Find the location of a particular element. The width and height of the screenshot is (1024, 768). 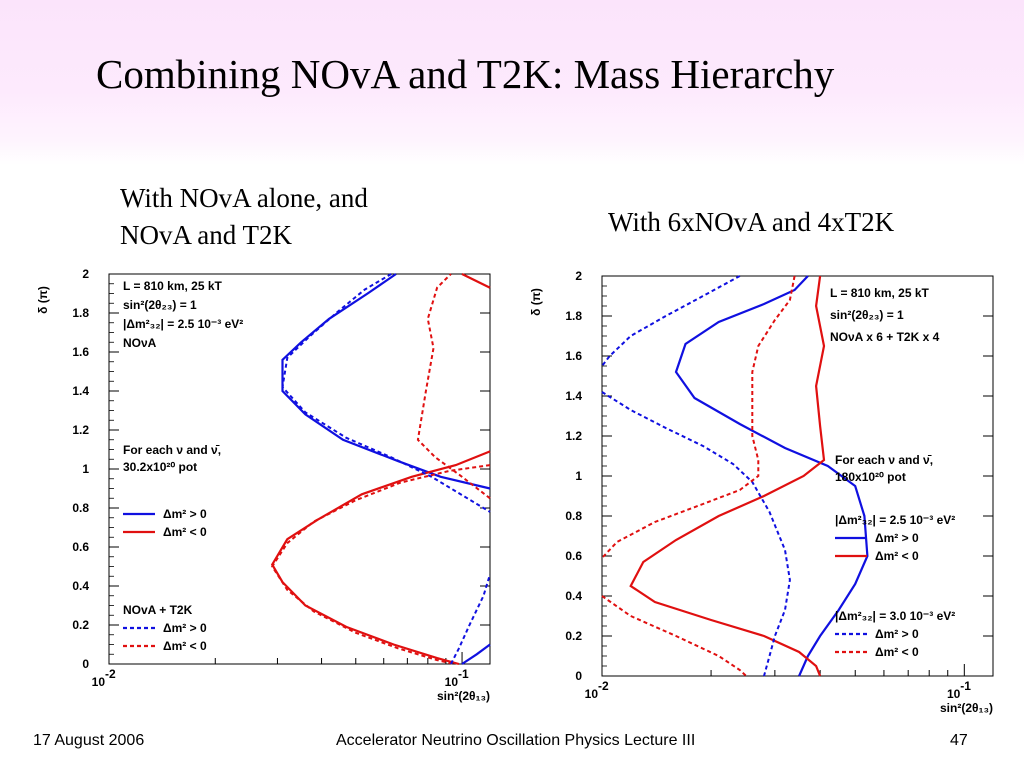

legend-group-title: |Δm²₃₂| = 2.5 10⁻³ eV² is located at coordinates (895, 520).